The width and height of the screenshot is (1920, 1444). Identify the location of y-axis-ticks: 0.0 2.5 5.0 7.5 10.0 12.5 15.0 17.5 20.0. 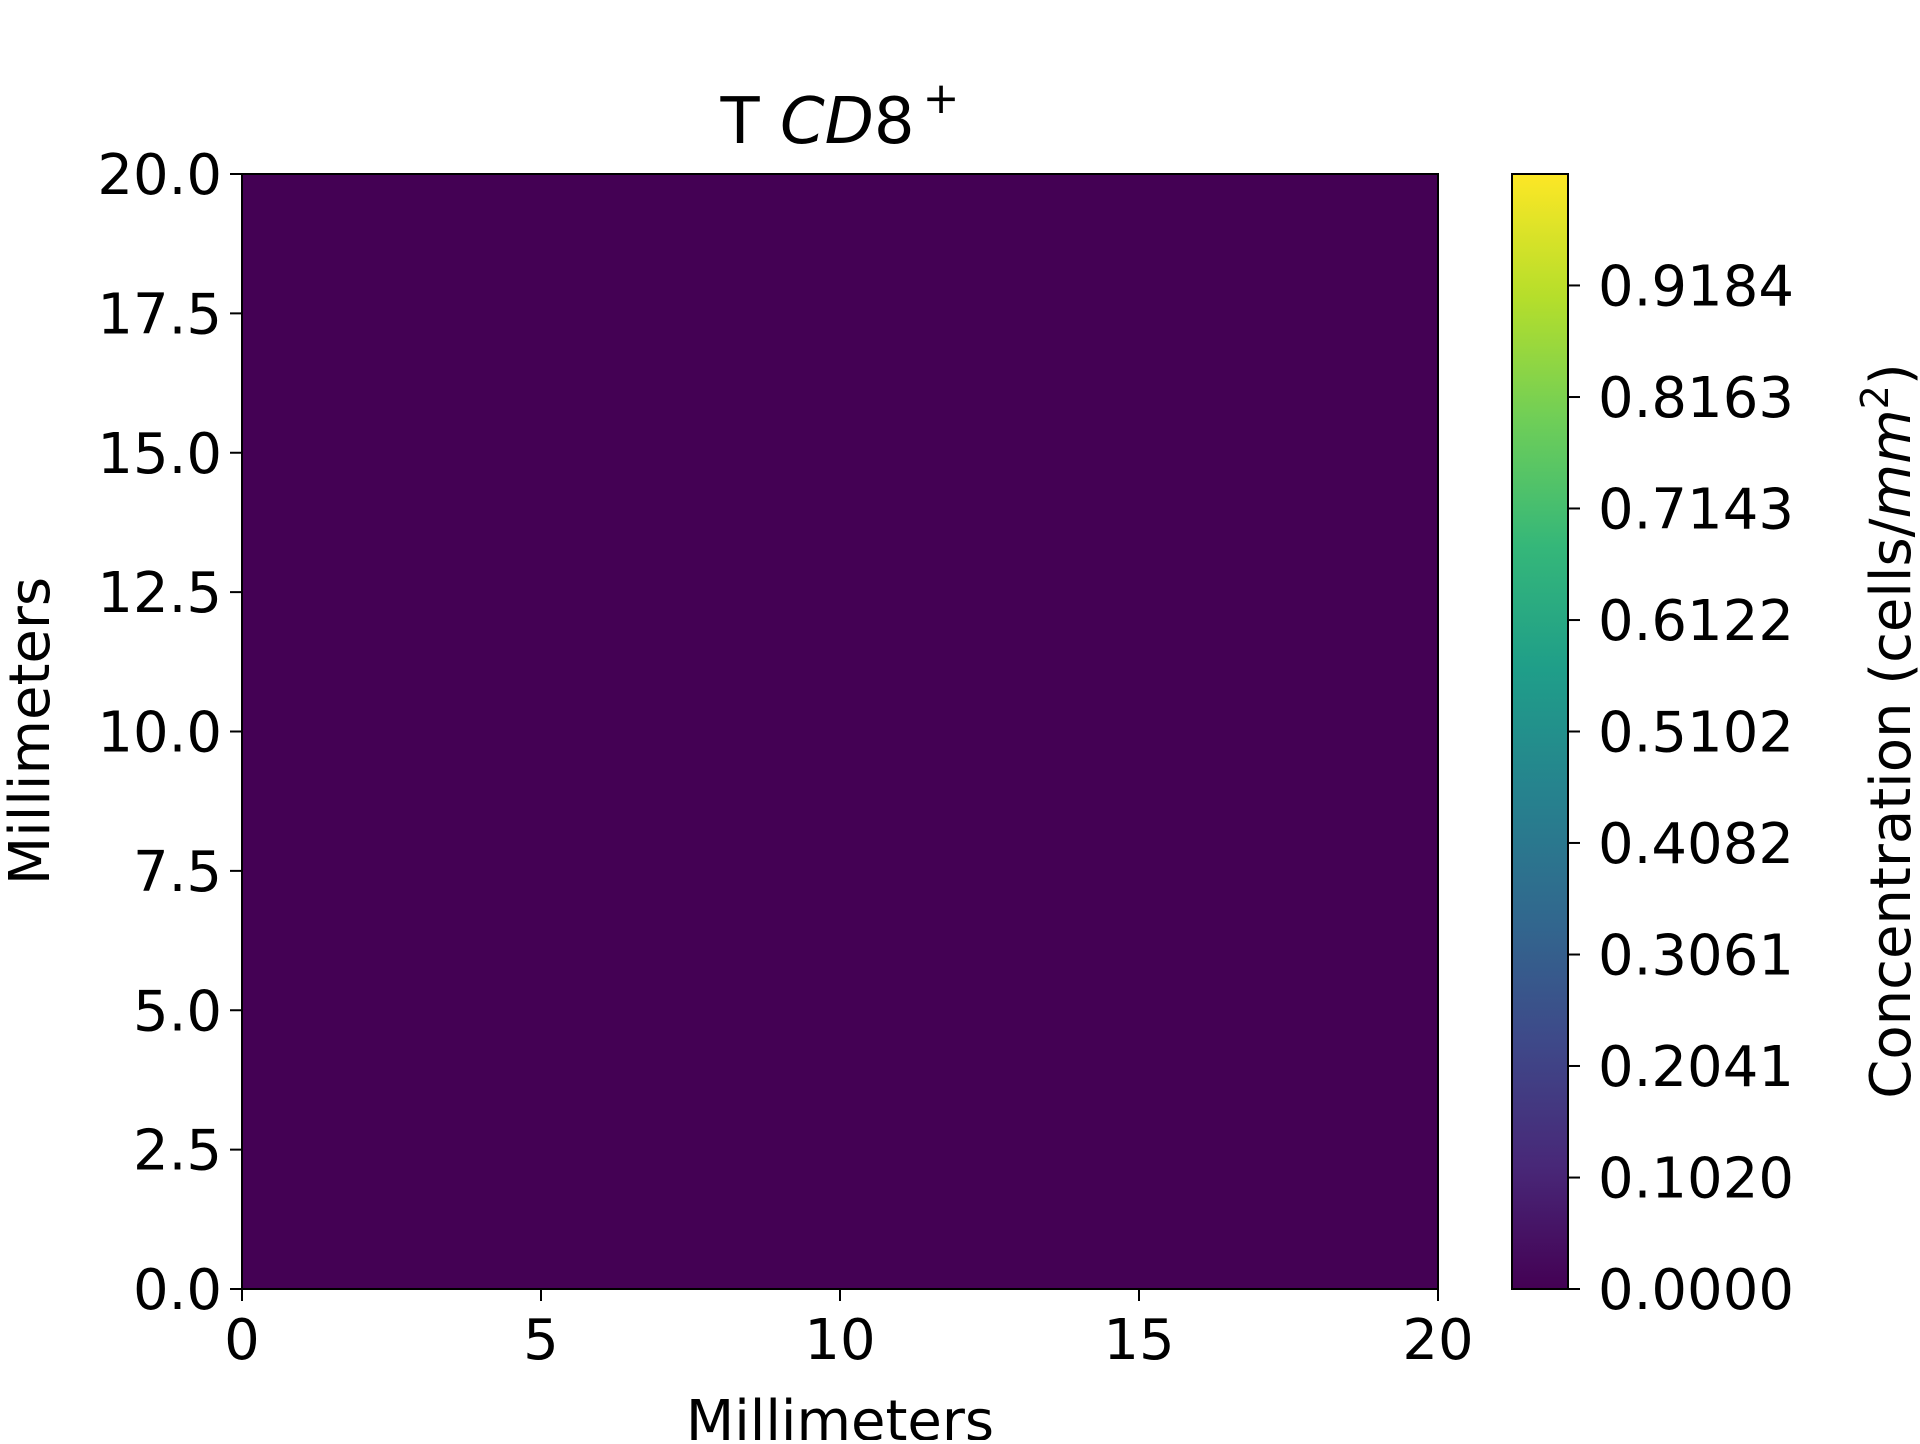
(169, 733).